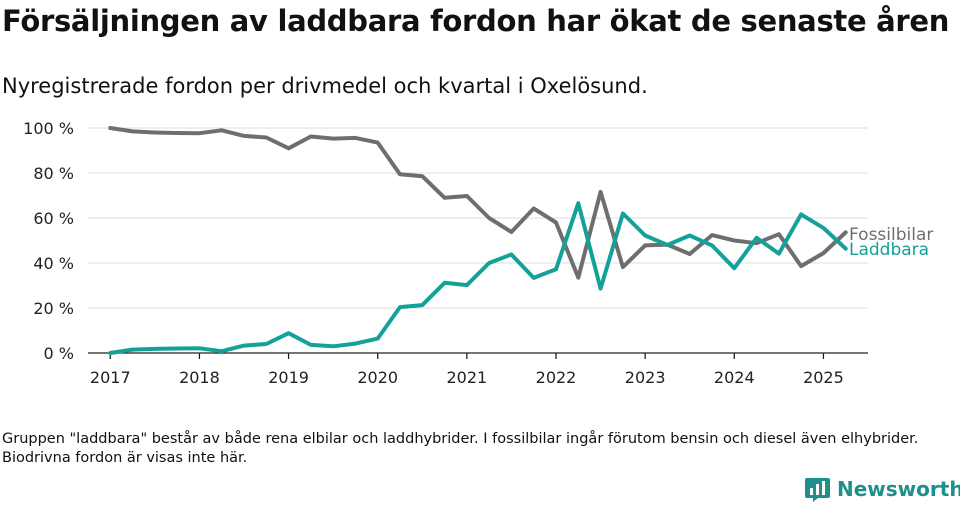  I want to click on x-tick-label: 2022, so click(556, 377).